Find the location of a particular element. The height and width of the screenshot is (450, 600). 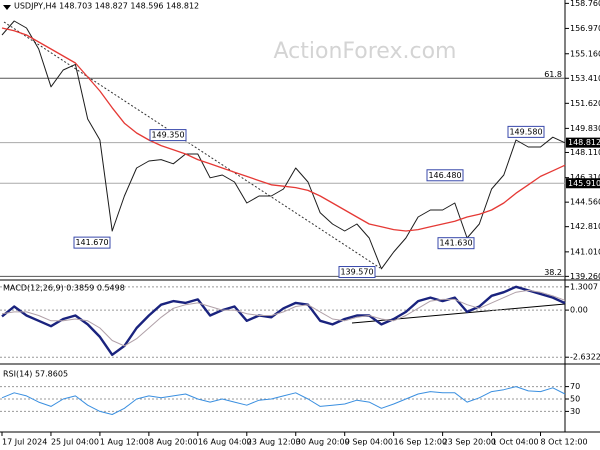

x-tick-label: 30 Aug 20:00 is located at coordinates (323, 442).